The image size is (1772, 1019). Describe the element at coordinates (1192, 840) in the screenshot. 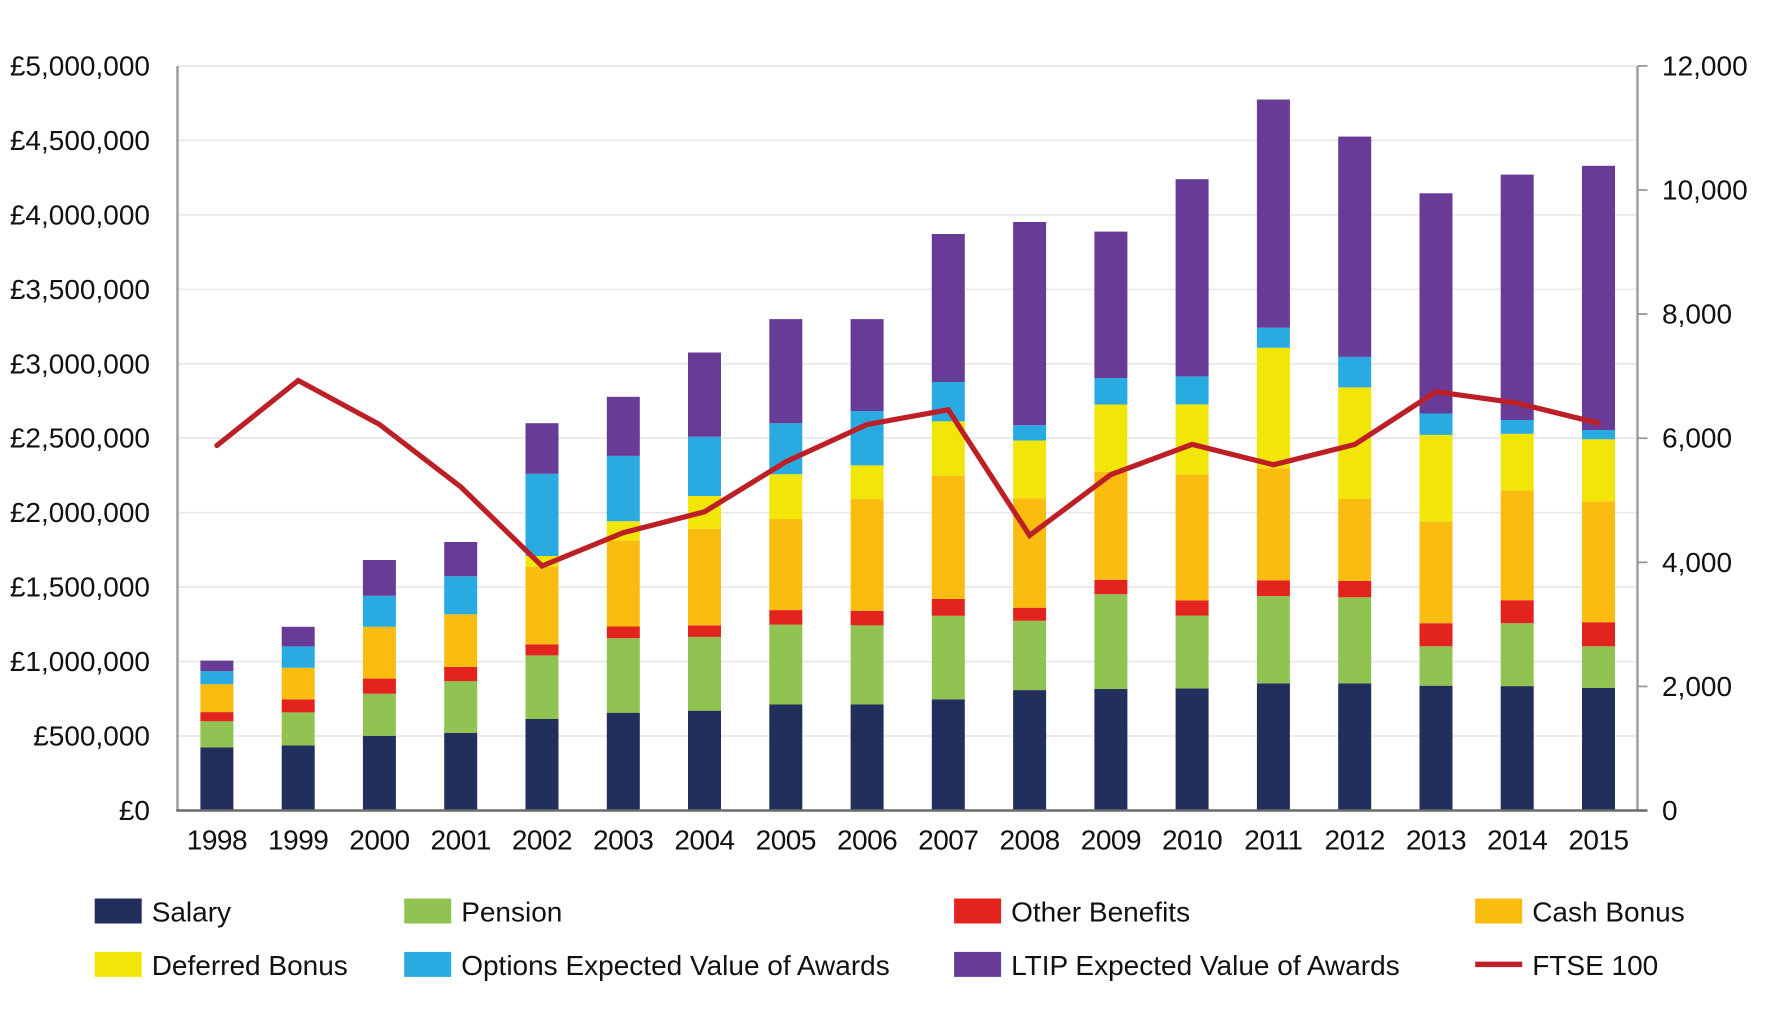

I see `svg-text: 2010` at that location.